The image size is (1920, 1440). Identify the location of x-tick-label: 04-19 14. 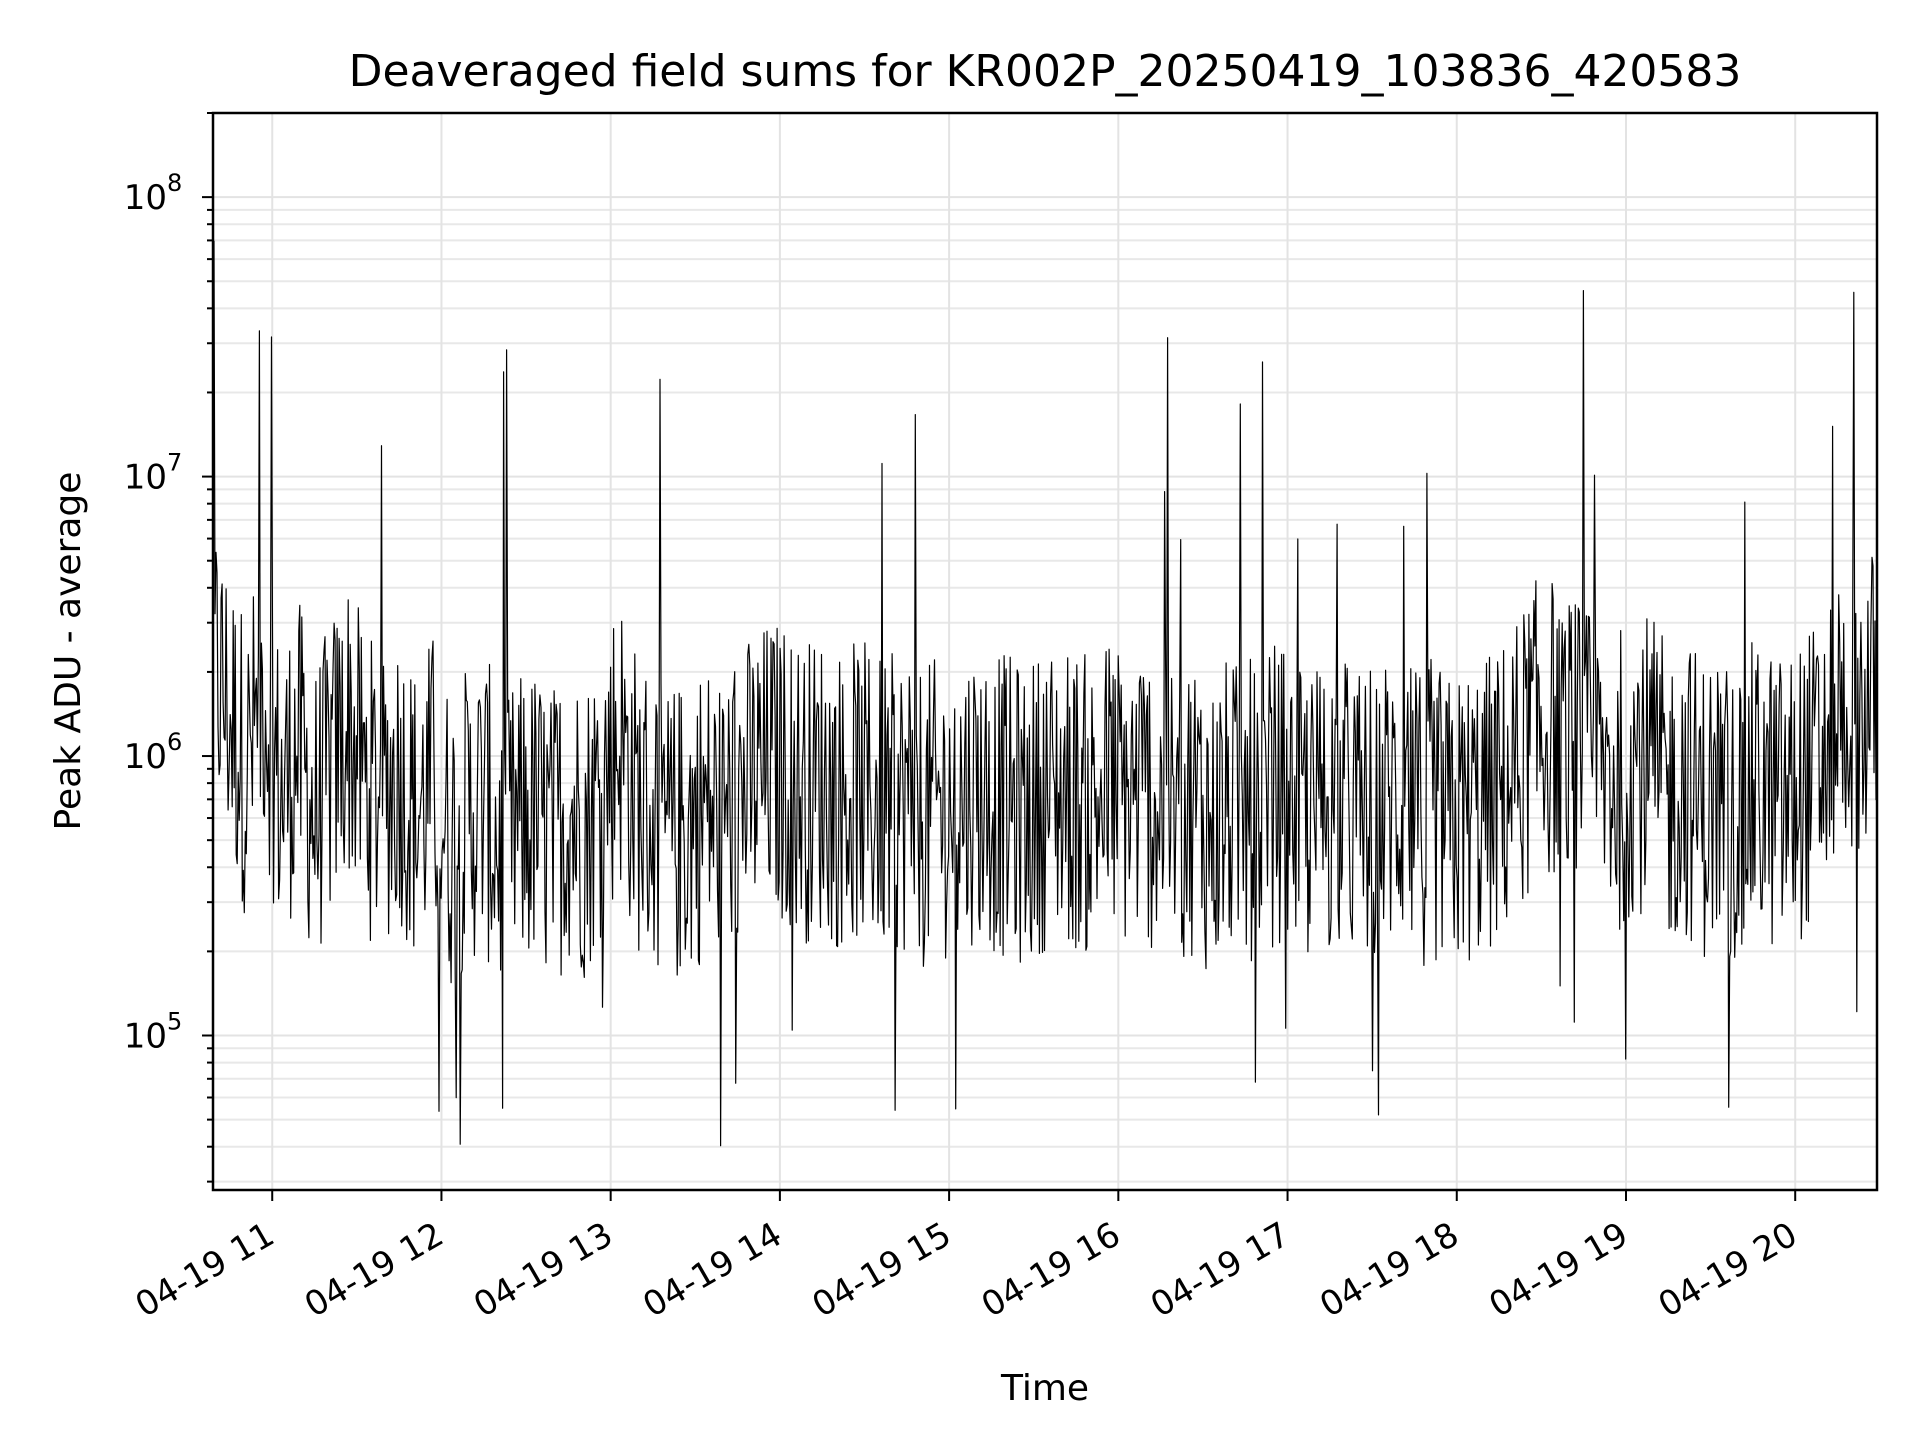
(712, 1270).